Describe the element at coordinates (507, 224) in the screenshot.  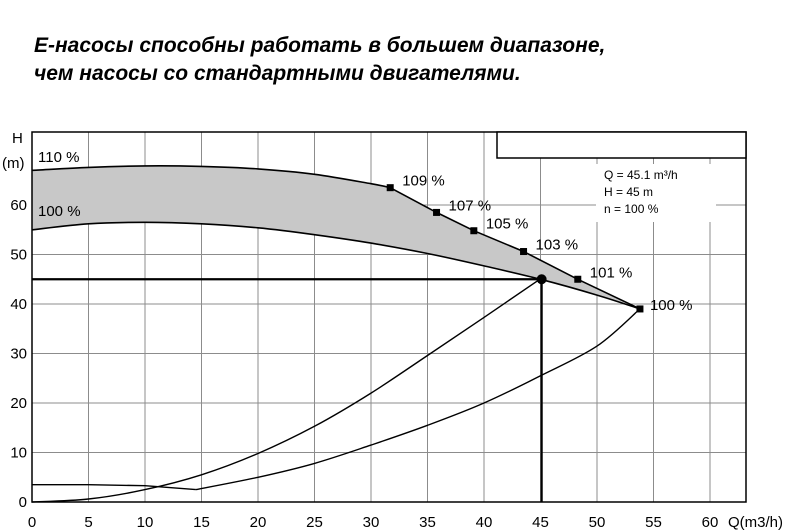
I see `speed-marker-label: 105 %` at that location.